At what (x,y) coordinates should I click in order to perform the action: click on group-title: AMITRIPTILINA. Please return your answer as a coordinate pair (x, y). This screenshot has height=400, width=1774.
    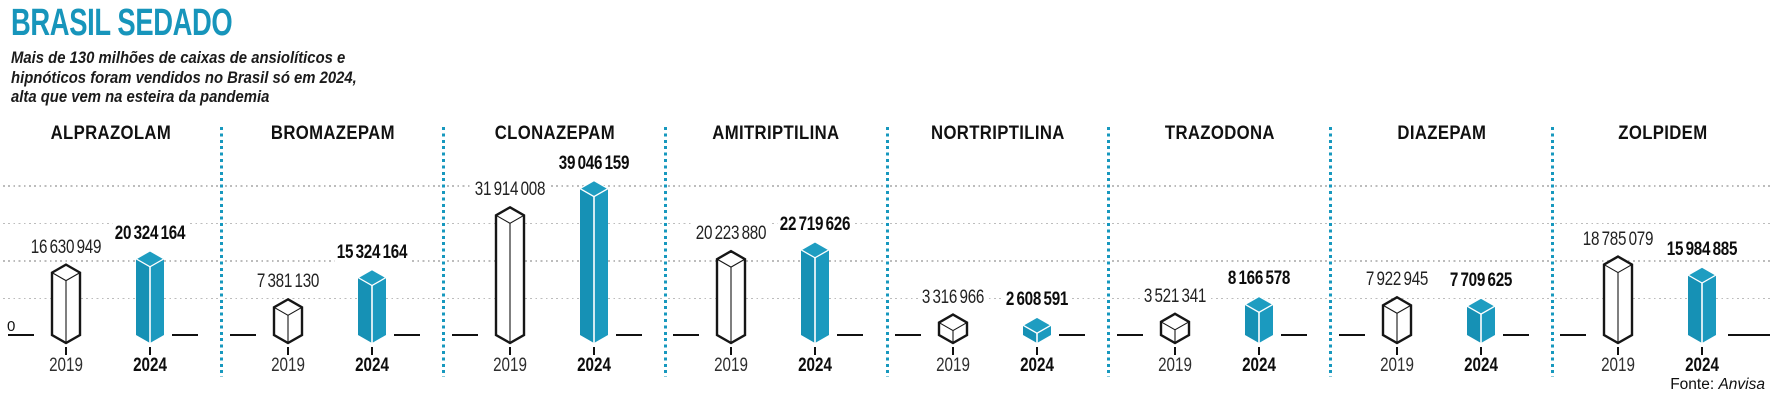
    Looking at the image, I should click on (776, 133).